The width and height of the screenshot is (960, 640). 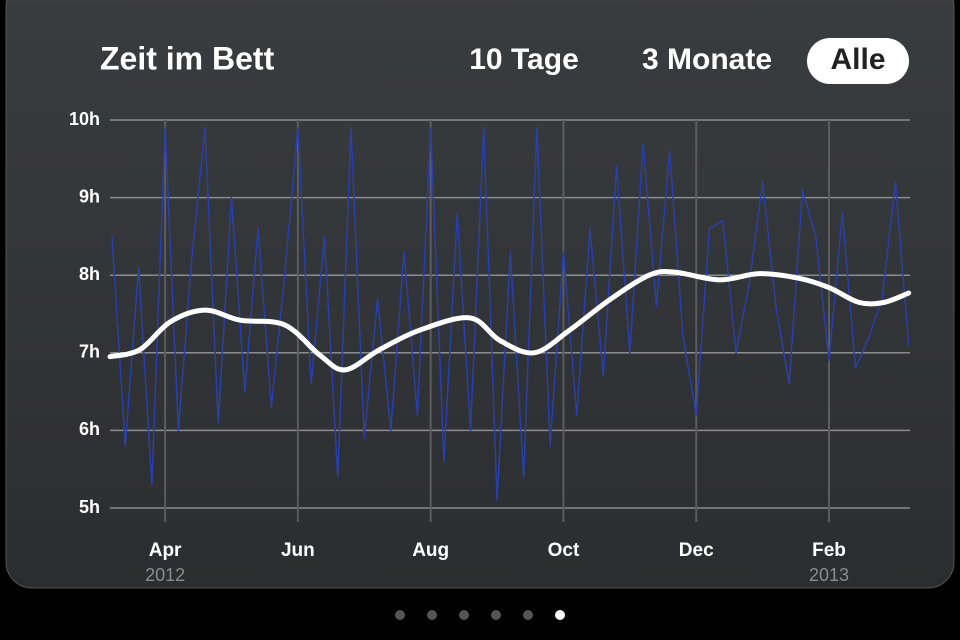 I want to click on y-tick-label: 8h, so click(x=89, y=274).